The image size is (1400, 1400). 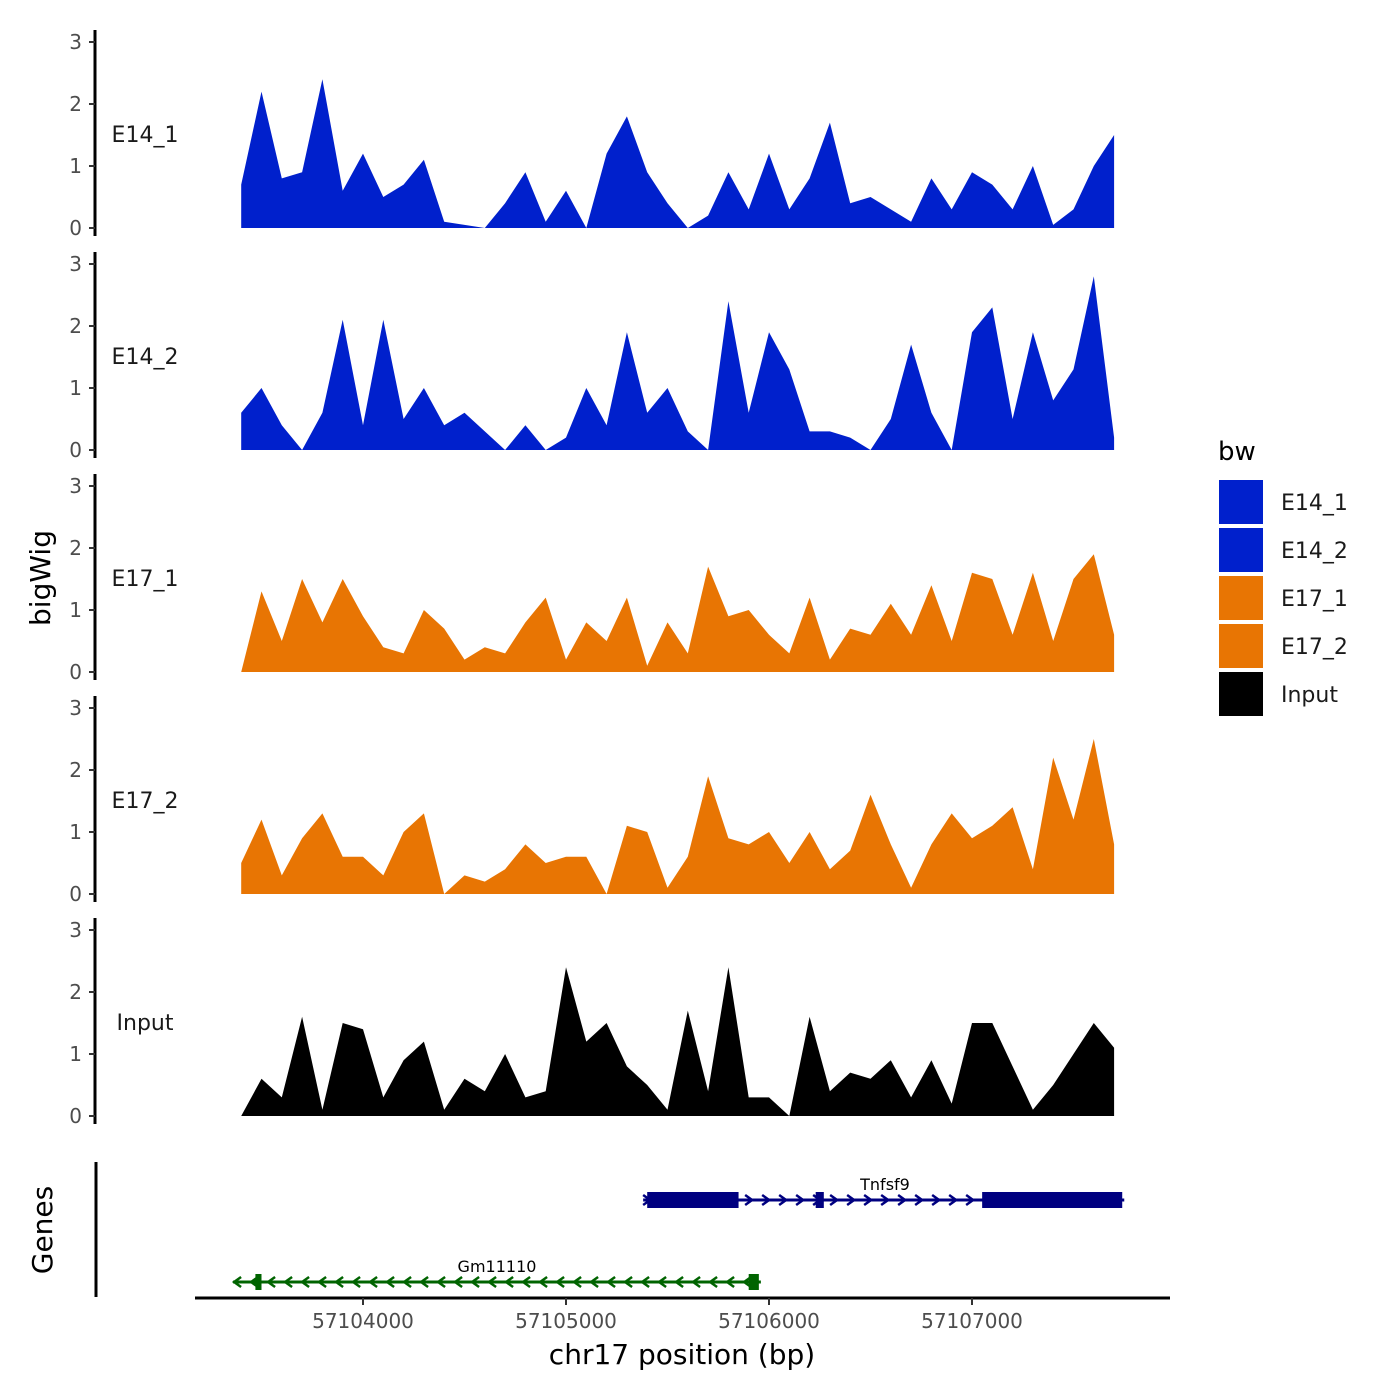 What do you see at coordinates (682, 1354) in the screenshot?
I see `x-axis-title: chr17 position (bp)` at bounding box center [682, 1354].